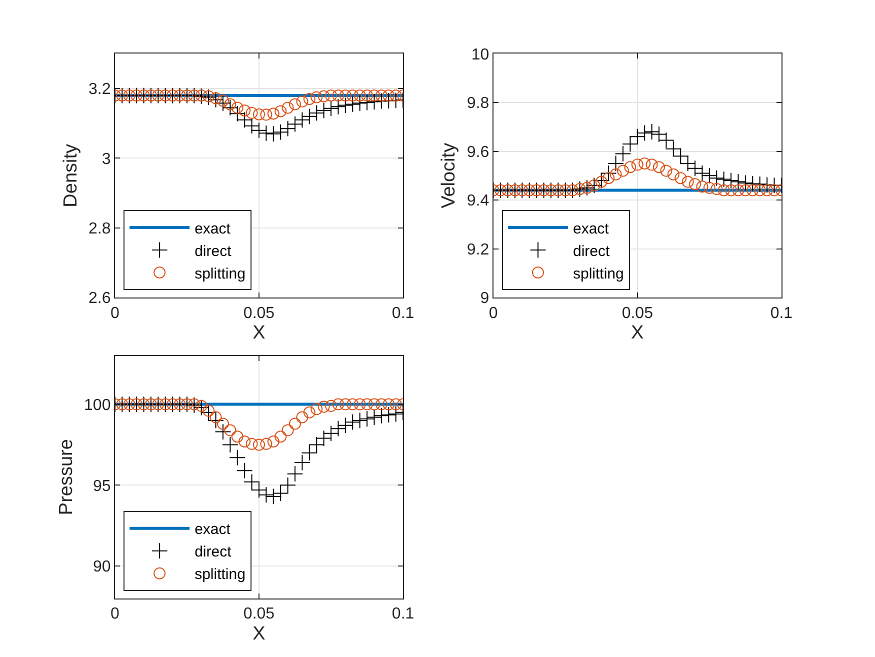  I want to click on y-axis-title: Velocity, so click(449, 175).